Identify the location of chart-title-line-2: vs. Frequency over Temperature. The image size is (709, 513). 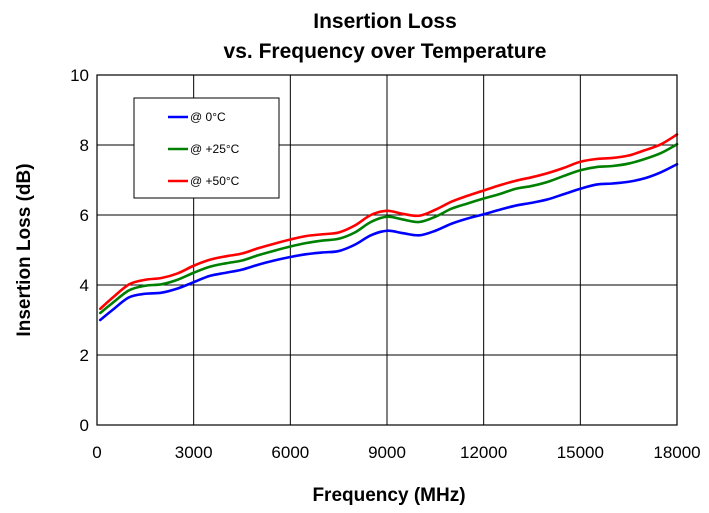
(385, 51).